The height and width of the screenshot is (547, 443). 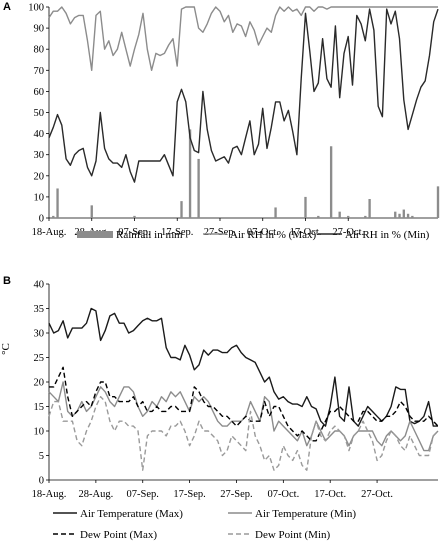 I want to click on x-tick-label: 28-Aug., so click(x=96, y=494).